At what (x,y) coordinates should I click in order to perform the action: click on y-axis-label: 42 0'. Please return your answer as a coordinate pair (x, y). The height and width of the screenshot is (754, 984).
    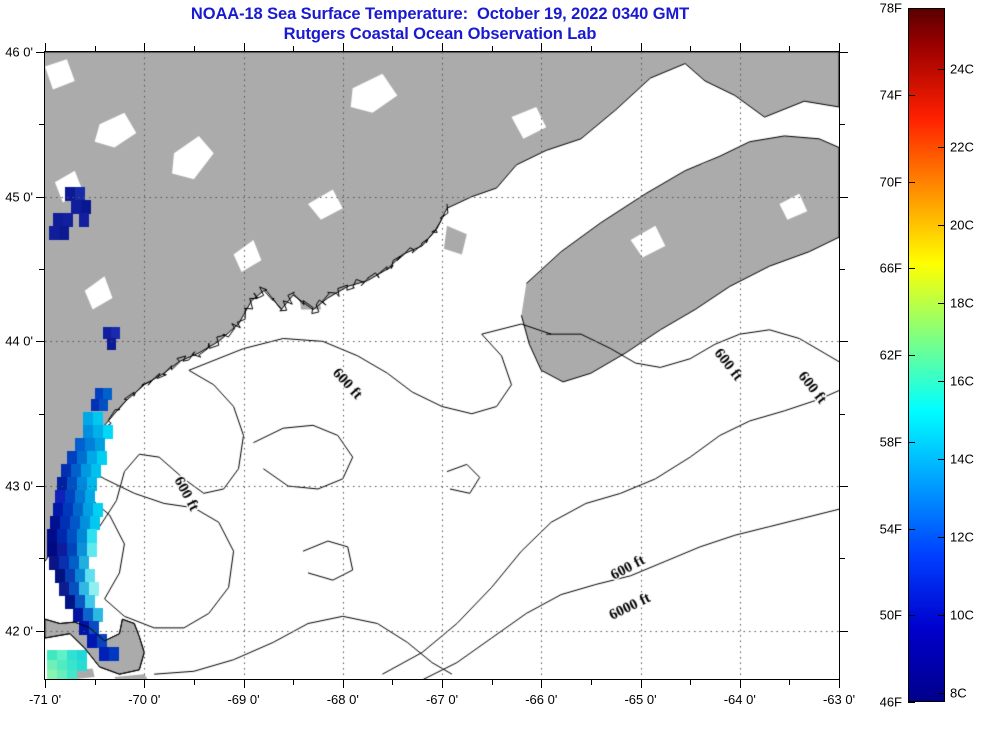
    Looking at the image, I should click on (19, 631).